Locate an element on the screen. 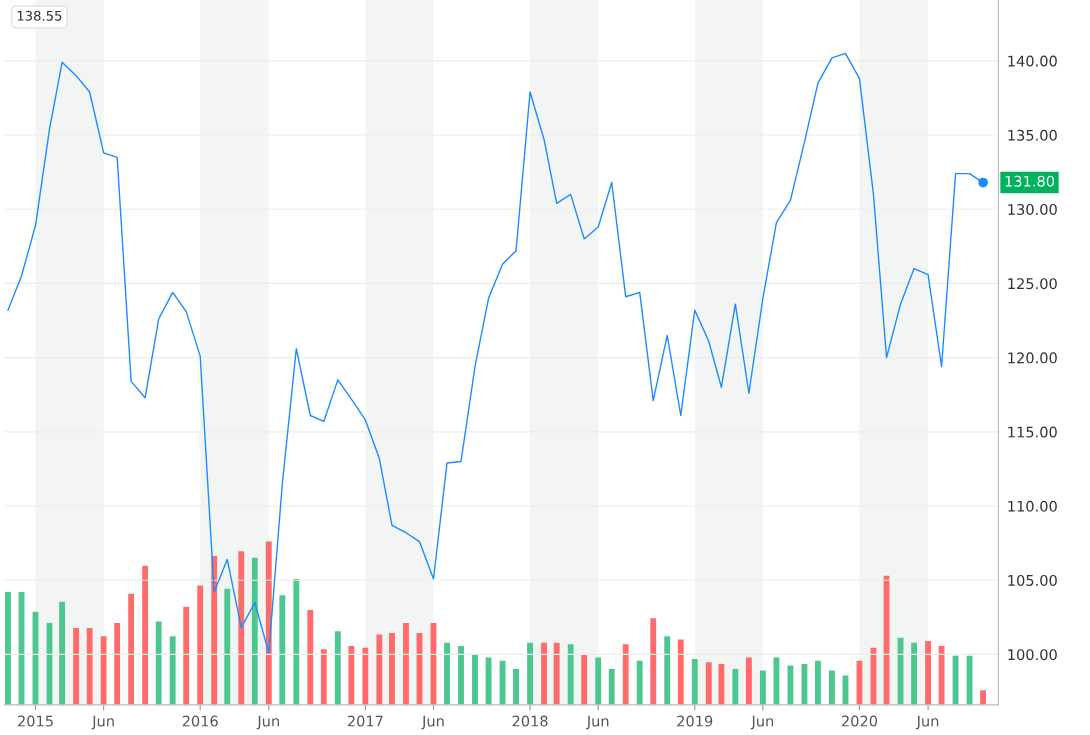 This screenshot has height=735, width=1090. y-tick-label: 140.00 is located at coordinates (1032, 61).